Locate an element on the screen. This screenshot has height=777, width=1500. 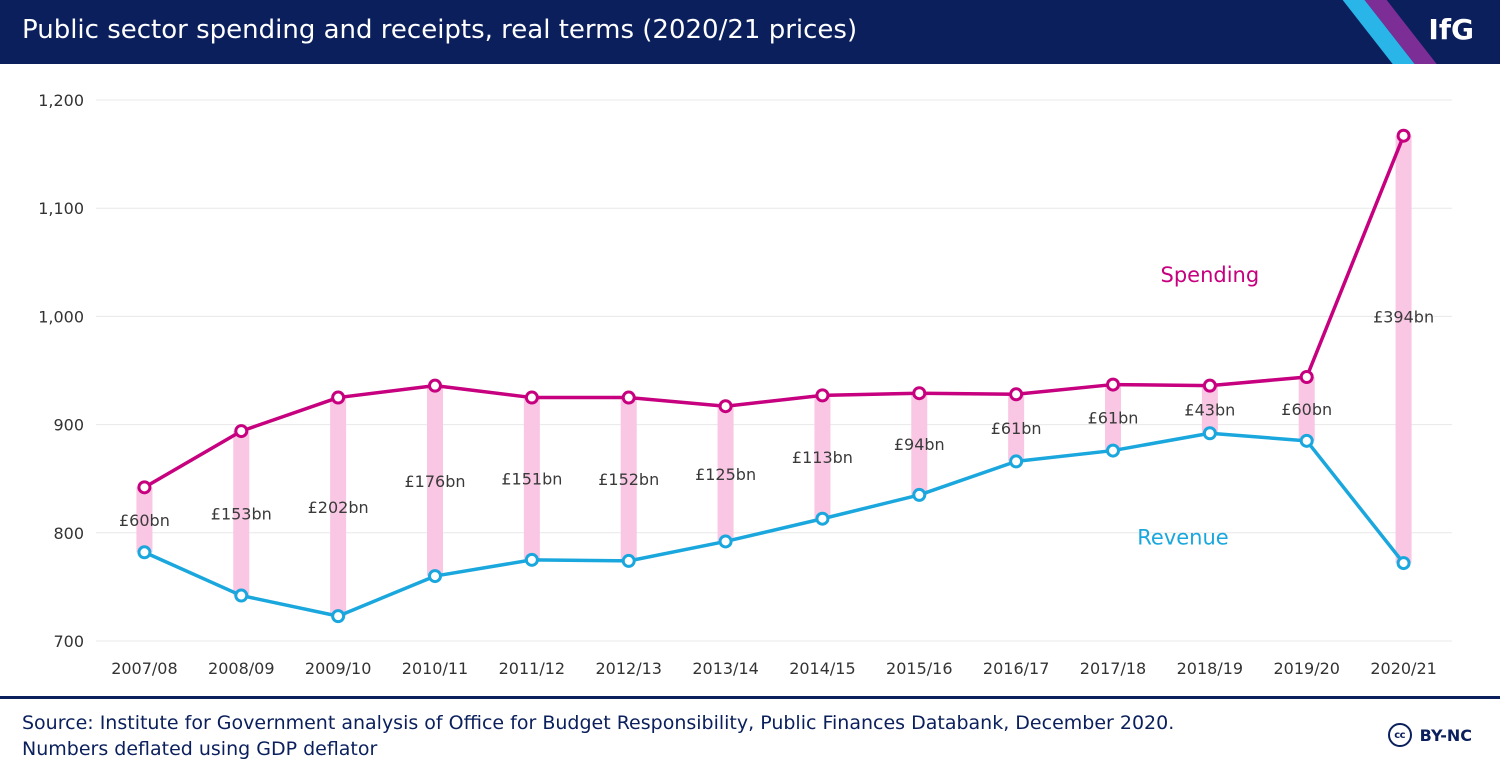
x-tick-label: 2009/10 is located at coordinates (338, 668).